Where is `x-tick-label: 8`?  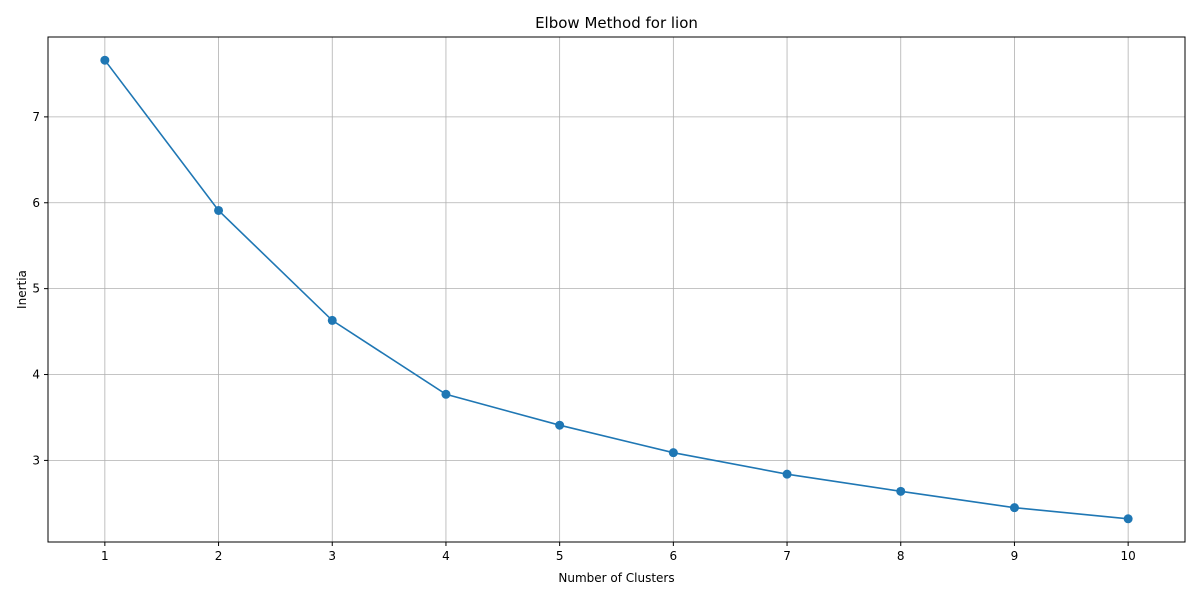
x-tick-label: 8 is located at coordinates (901, 556).